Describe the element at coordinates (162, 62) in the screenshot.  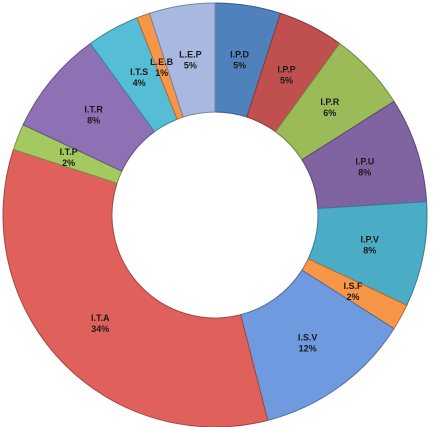
I see `slice-category-label: L.E.B` at that location.